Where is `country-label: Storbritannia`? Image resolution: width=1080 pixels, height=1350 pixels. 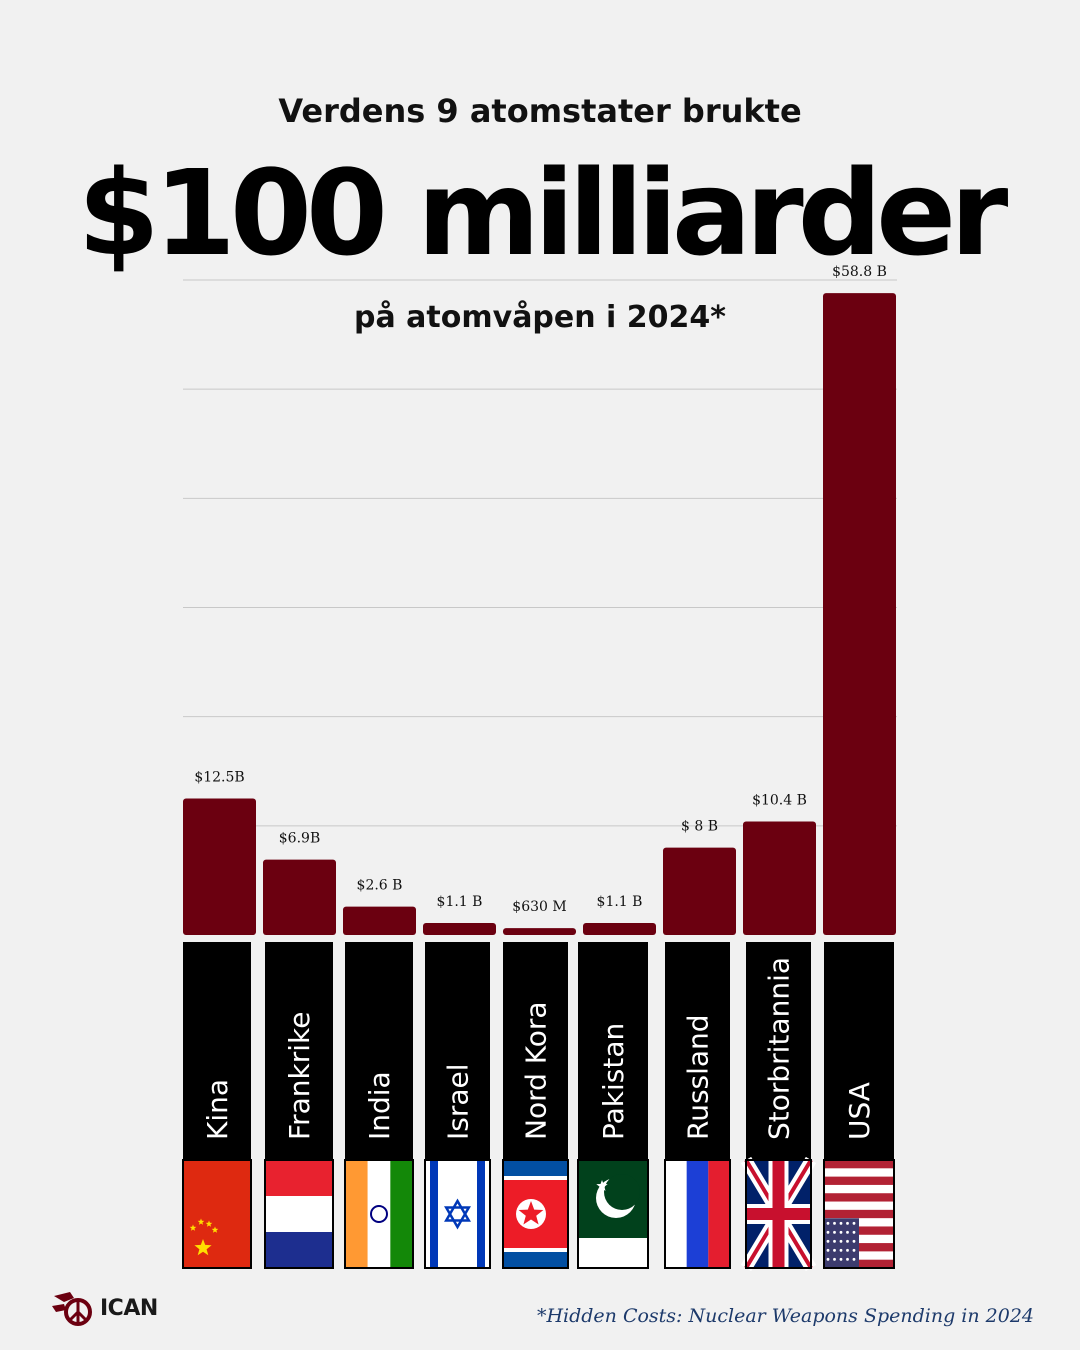
country-label: Storbritannia is located at coordinates (779, 1048).